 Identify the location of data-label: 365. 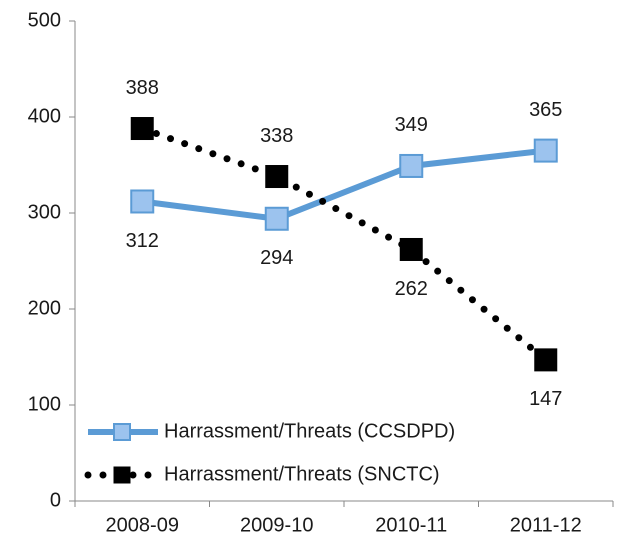
(545, 110).